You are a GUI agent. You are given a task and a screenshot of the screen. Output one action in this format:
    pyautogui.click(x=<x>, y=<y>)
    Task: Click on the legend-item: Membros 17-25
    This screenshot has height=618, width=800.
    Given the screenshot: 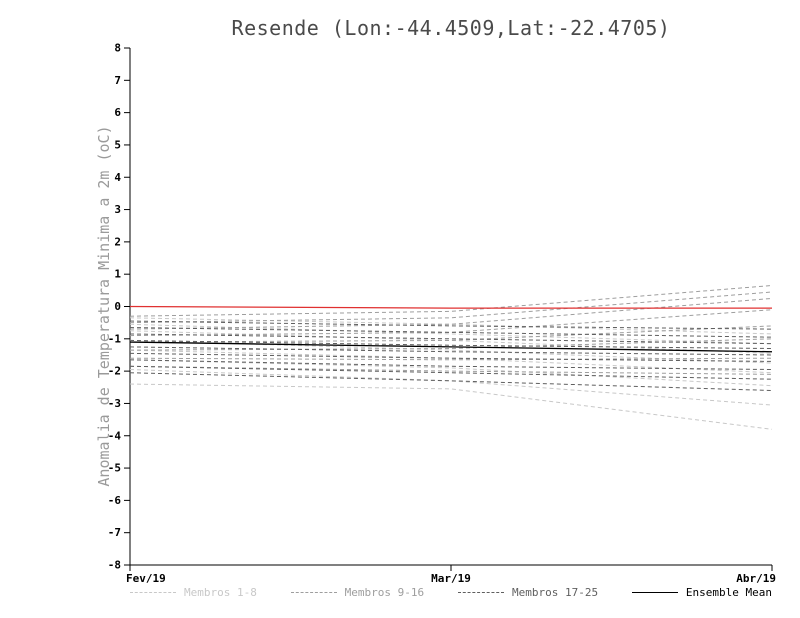 What is the action you would take?
    pyautogui.click(x=528, y=592)
    